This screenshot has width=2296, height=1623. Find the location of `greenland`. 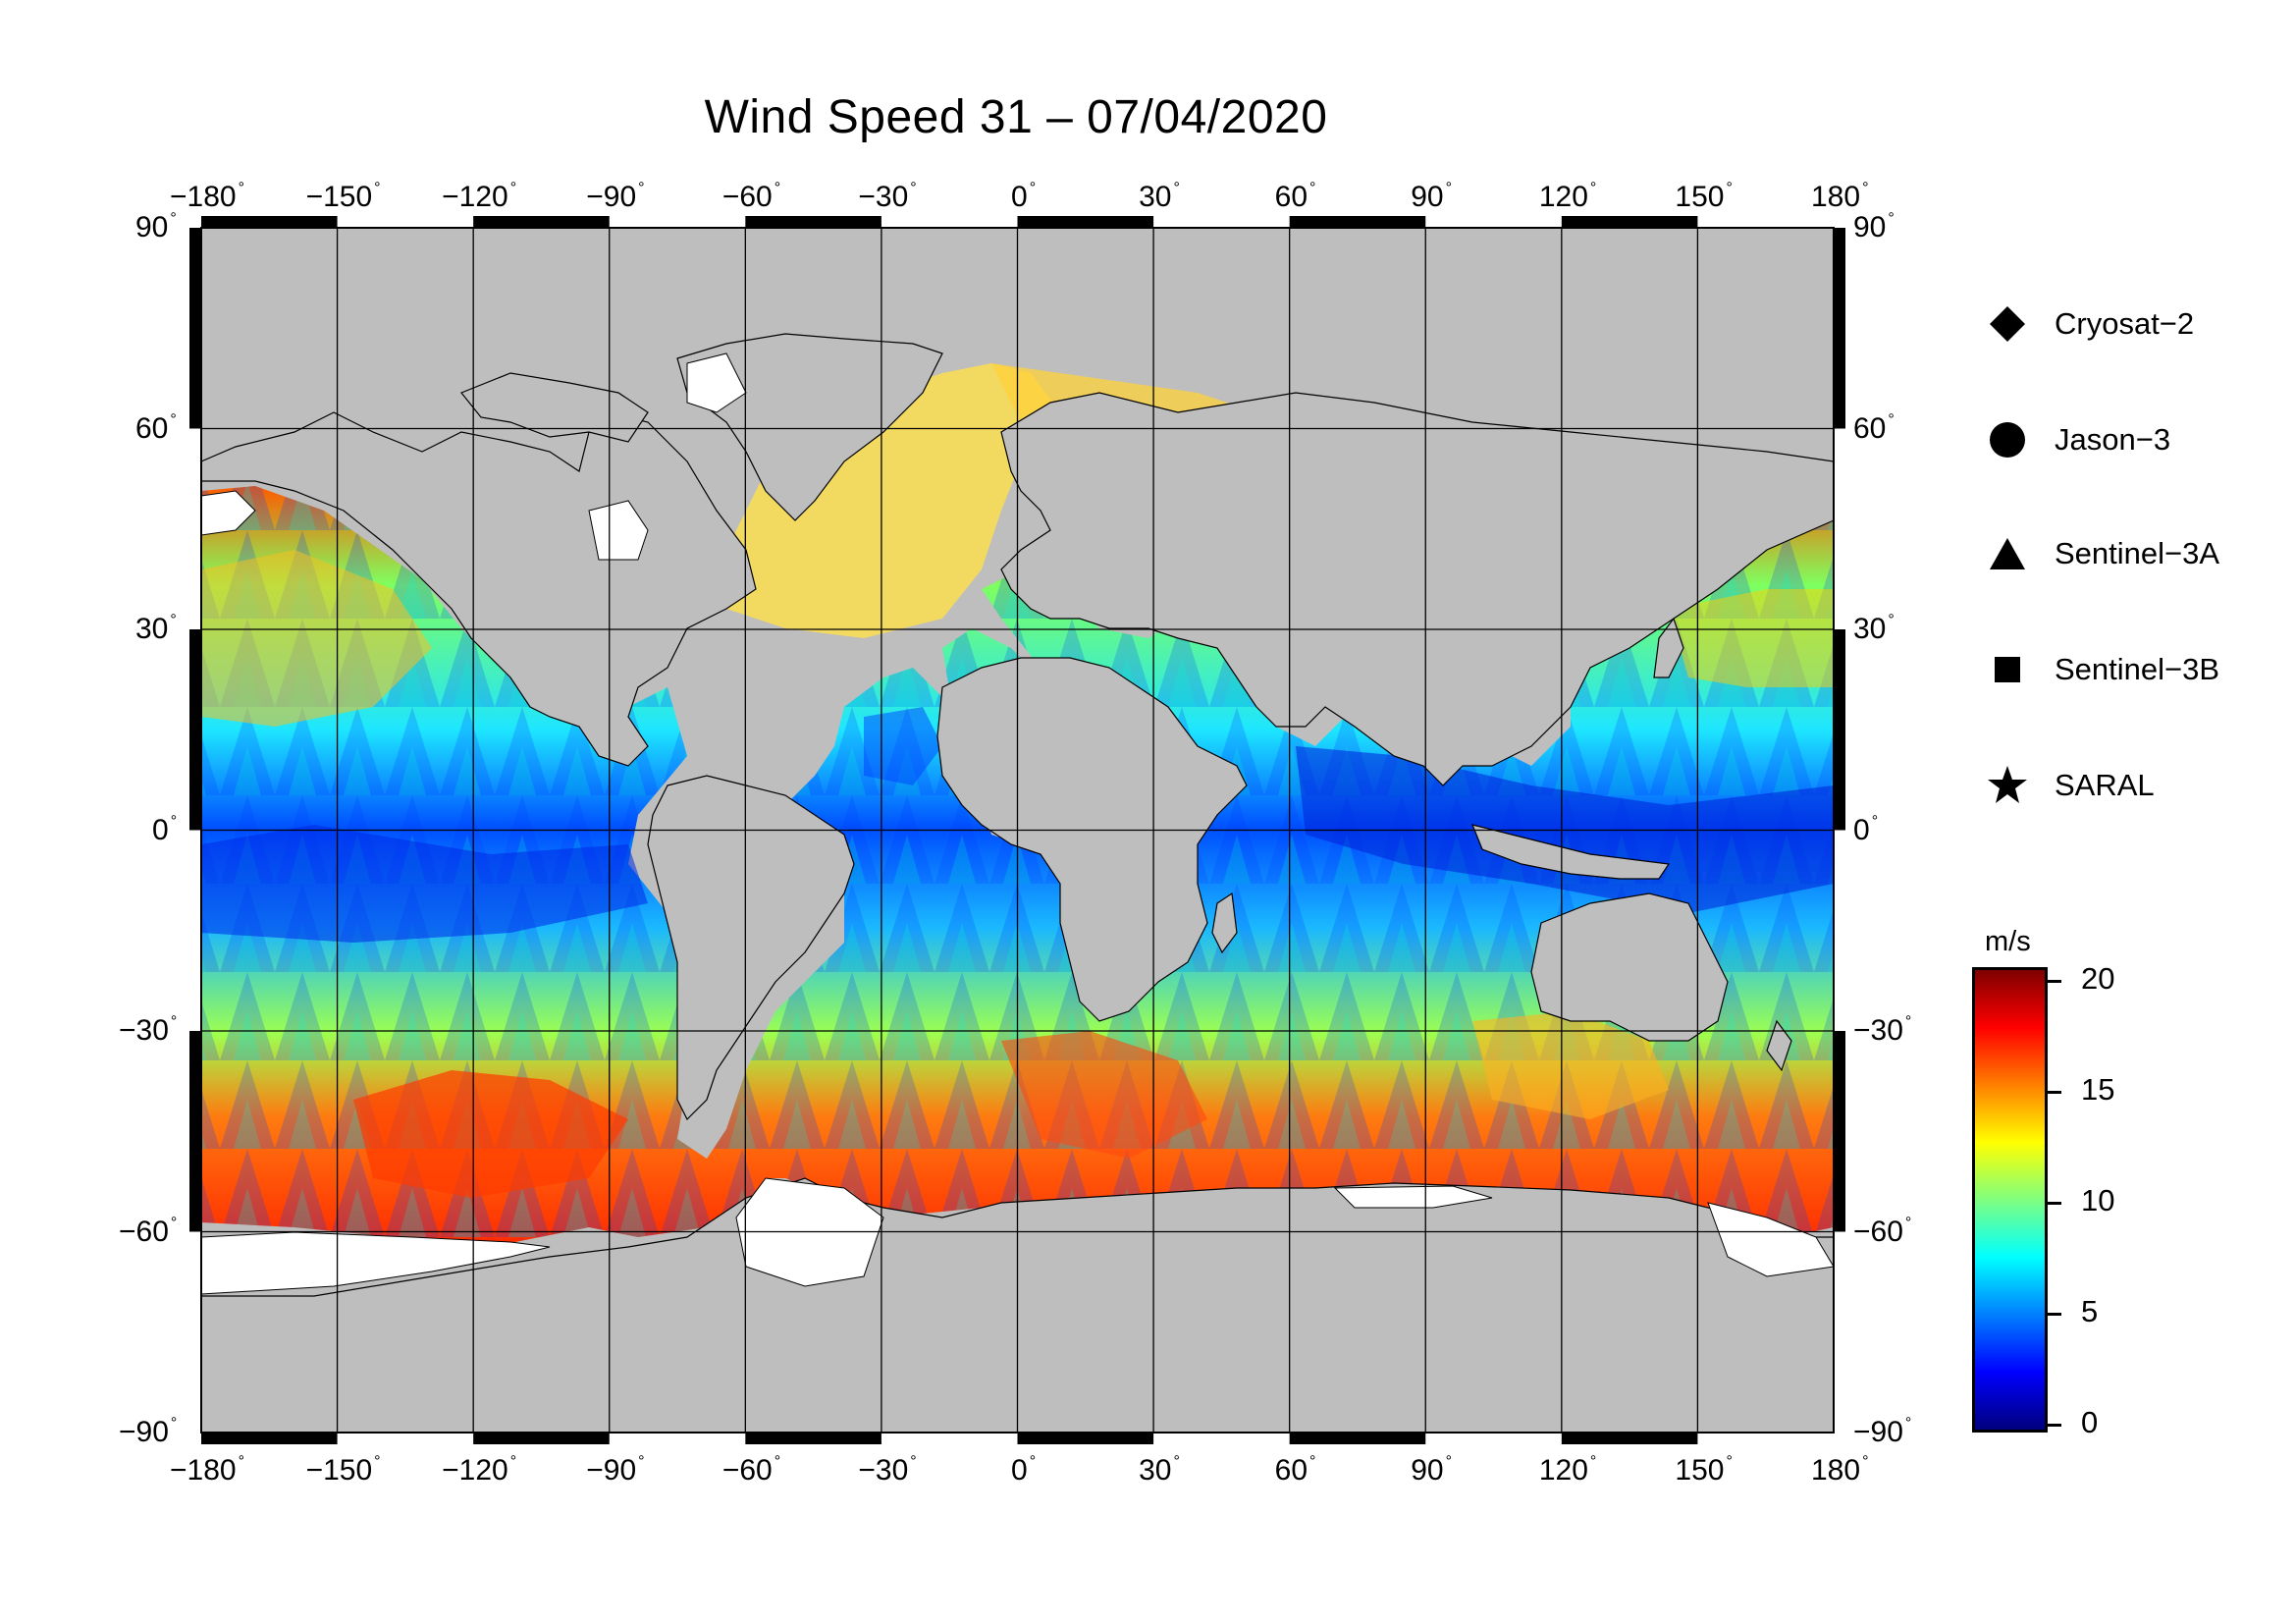

greenland is located at coordinates (809, 427).